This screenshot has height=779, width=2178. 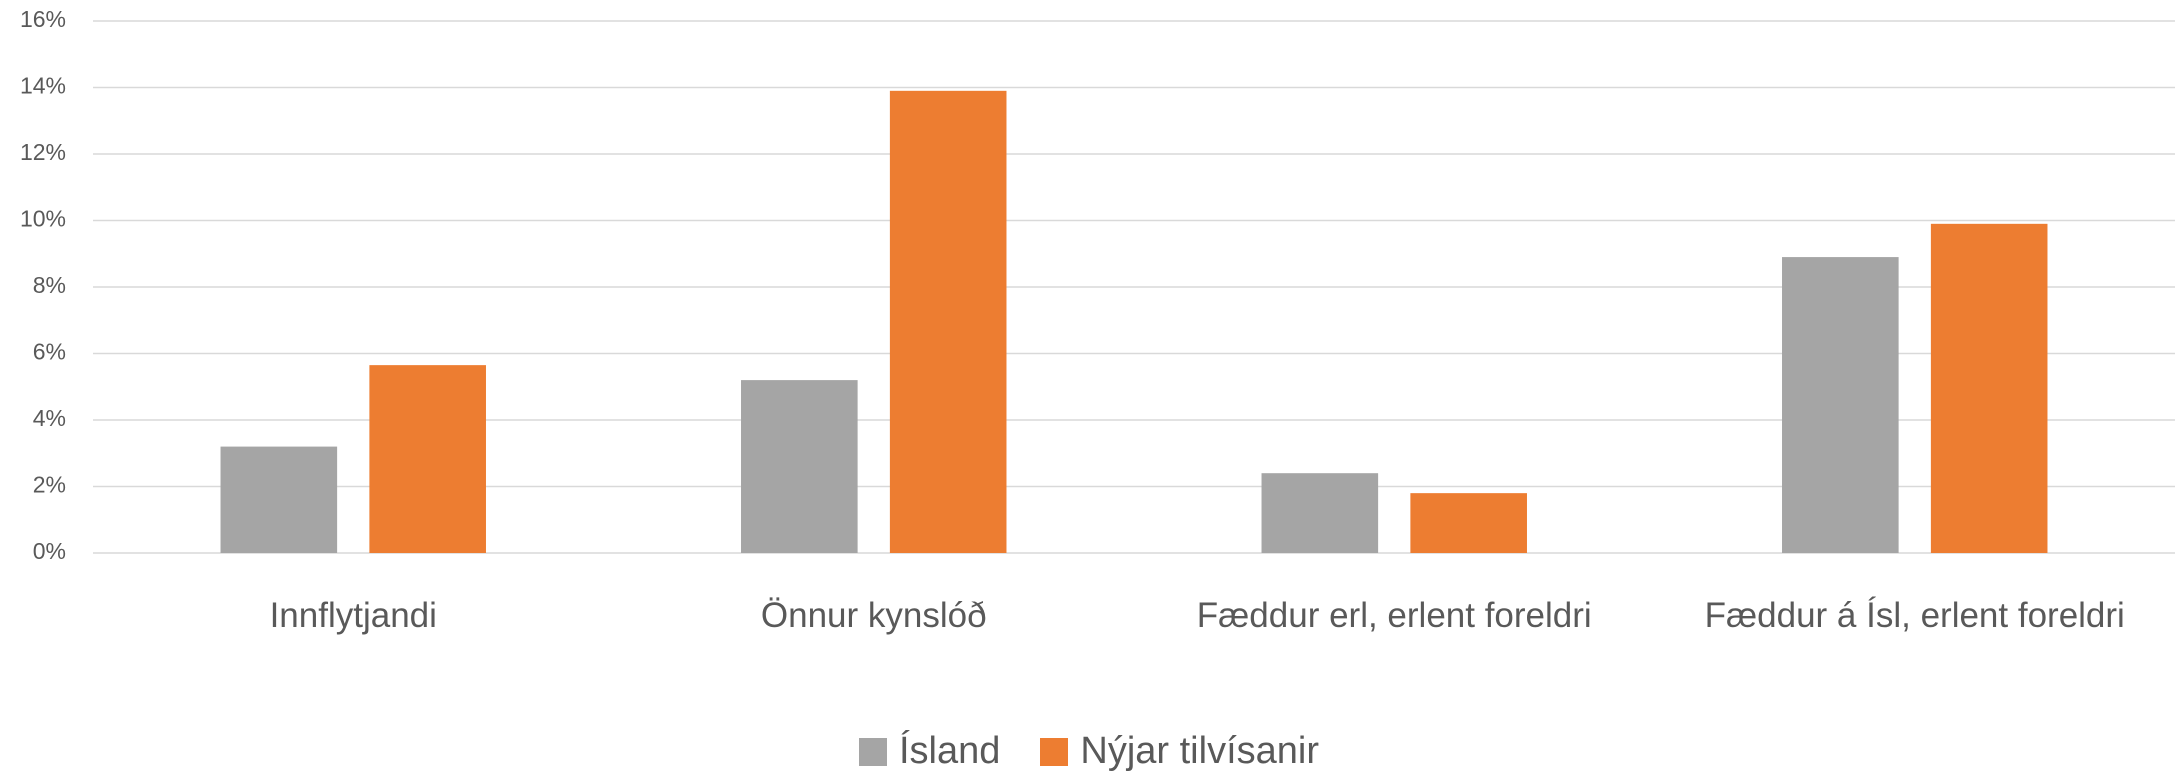 What do you see at coordinates (43, 219) in the screenshot?
I see `y-tick-label: 10%` at bounding box center [43, 219].